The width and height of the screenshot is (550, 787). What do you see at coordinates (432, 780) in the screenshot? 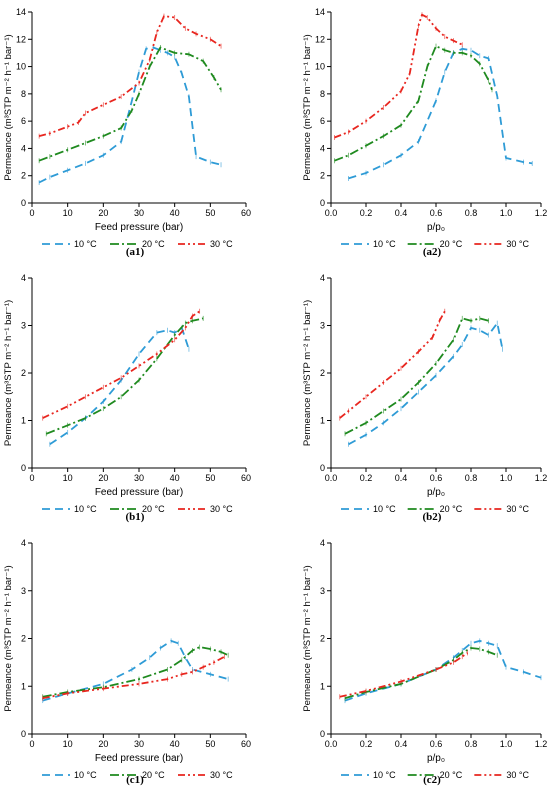
I see `panel-caption: (c2)` at bounding box center [432, 780].